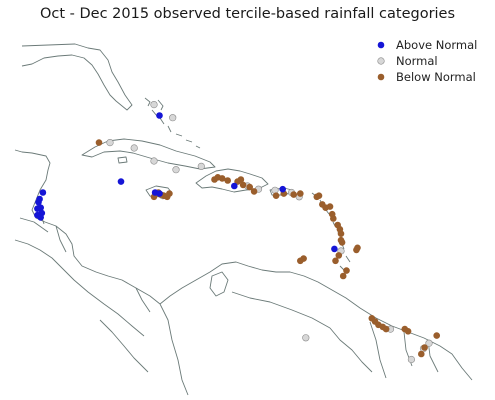 This screenshot has width=495, height=400. What do you see at coordinates (77, 77) in the screenshot?
I see `florida-coastline` at bounding box center [77, 77].